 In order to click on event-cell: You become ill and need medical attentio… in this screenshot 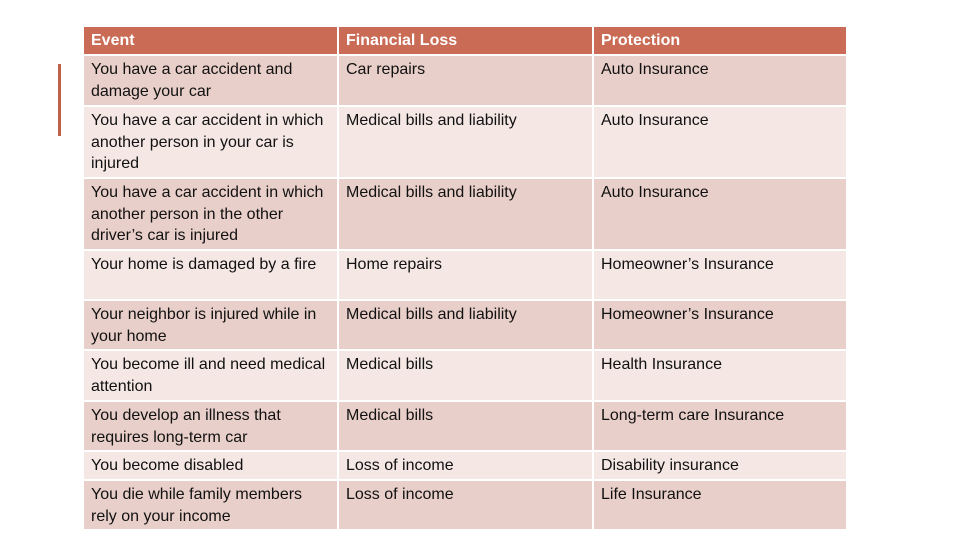, I will do `click(210, 375)`.